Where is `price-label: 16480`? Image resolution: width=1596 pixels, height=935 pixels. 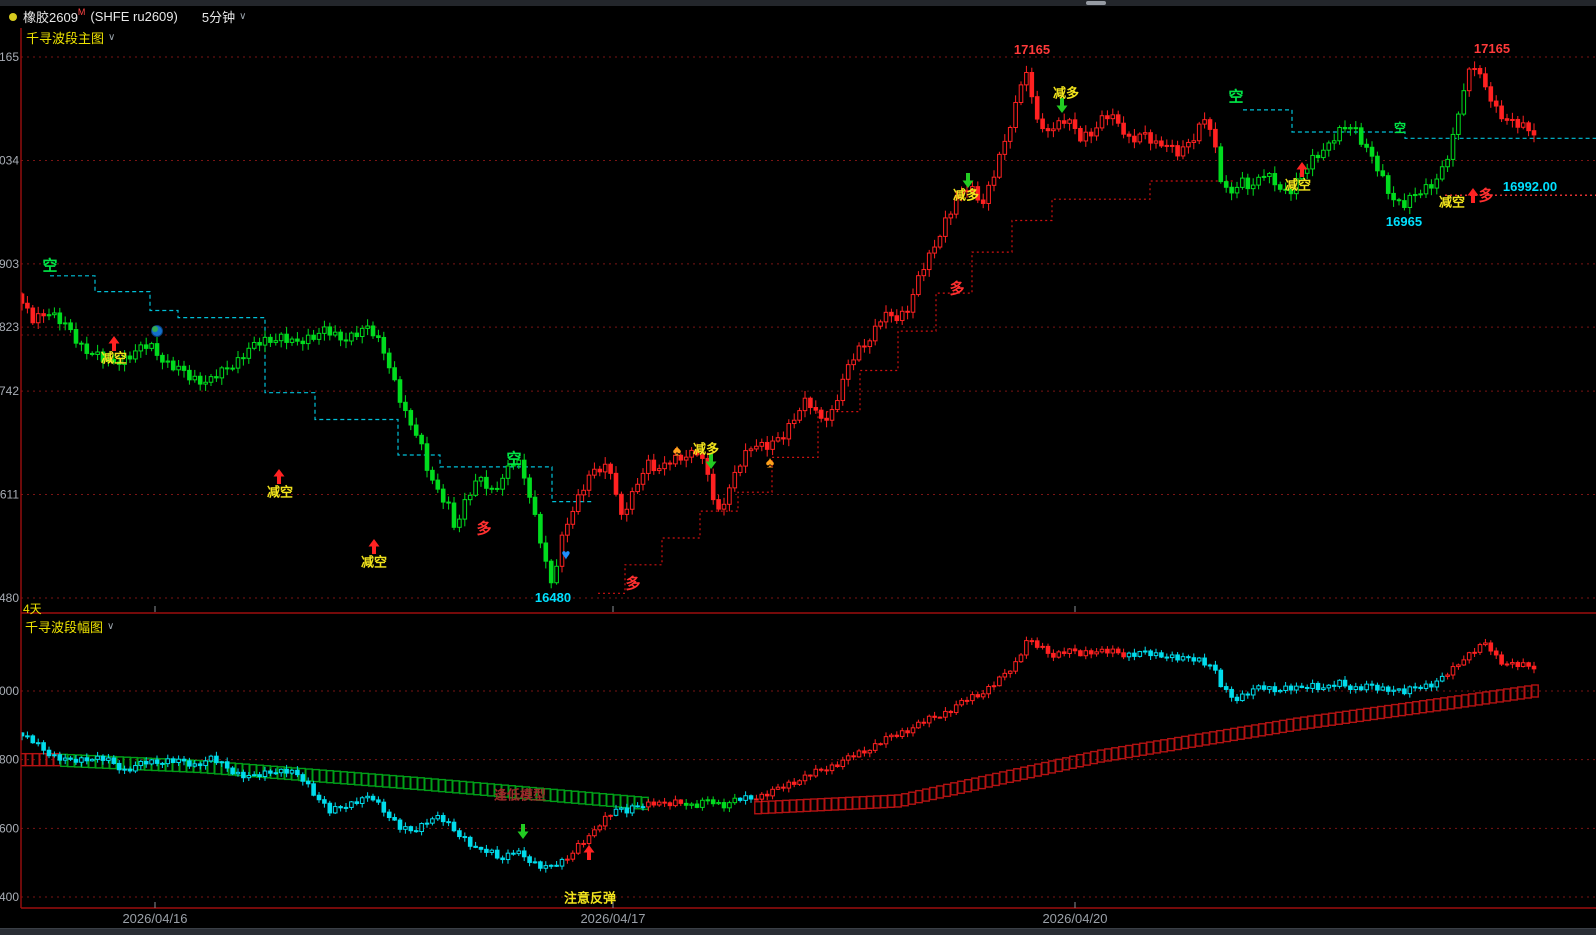
price-label: 16480 is located at coordinates (553, 597).